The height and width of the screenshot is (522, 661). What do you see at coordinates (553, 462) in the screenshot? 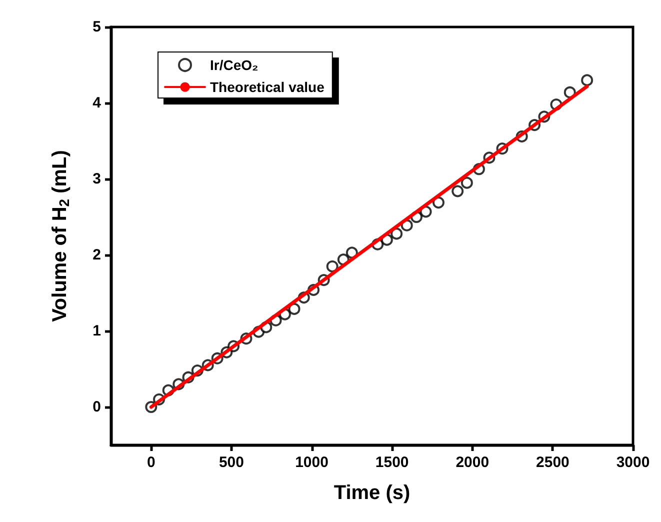
I see `x-tick-label: 2500` at bounding box center [553, 462].